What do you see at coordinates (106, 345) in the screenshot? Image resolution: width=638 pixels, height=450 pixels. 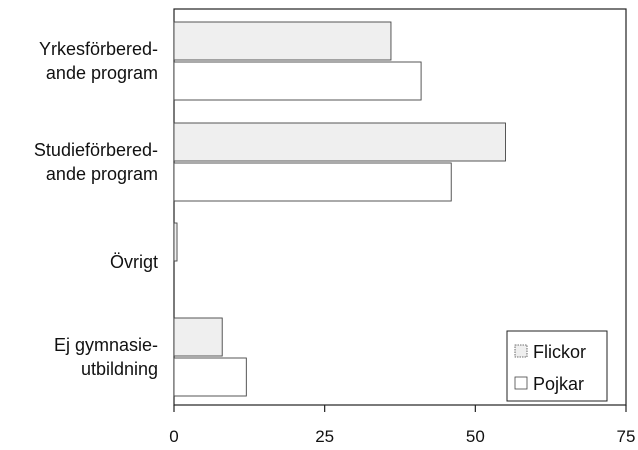 I see `category-label-3-line-0: Ej gymnasie-` at bounding box center [106, 345].